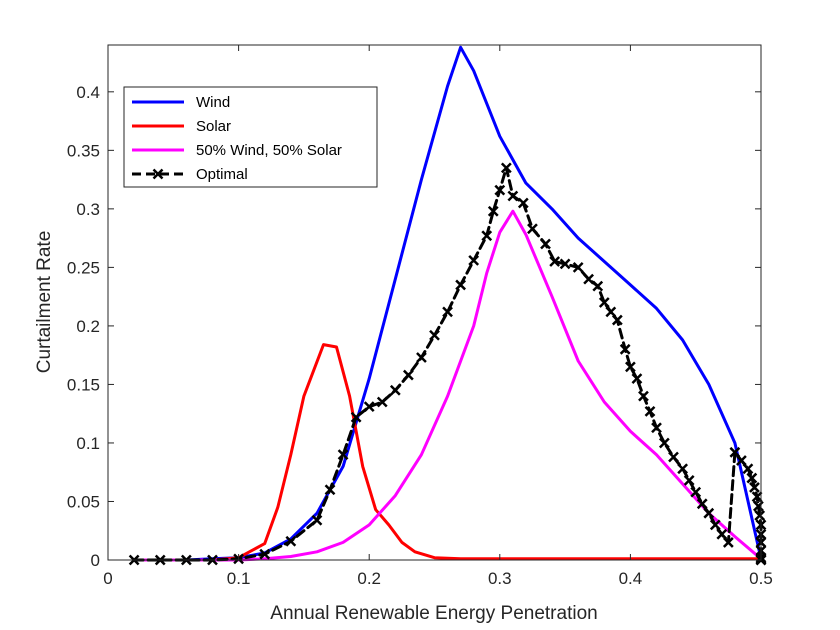 The width and height of the screenshot is (840, 630). I want to click on x-tick-label: 0, so click(107, 578).